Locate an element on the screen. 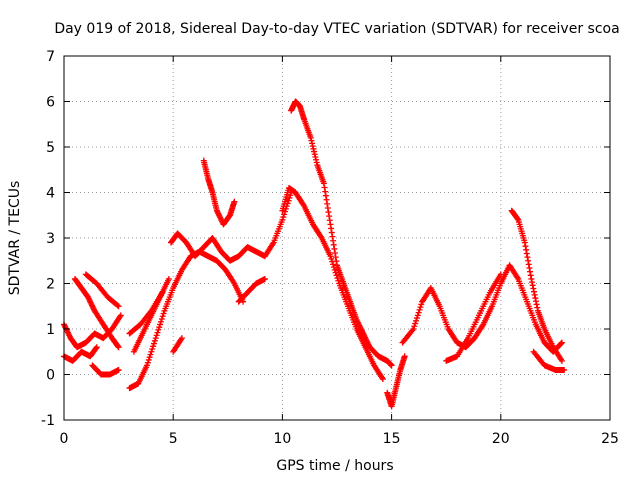 Image resolution: width=640 pixels, height=480 pixels. y-tick-label: 0 is located at coordinates (50, 376).